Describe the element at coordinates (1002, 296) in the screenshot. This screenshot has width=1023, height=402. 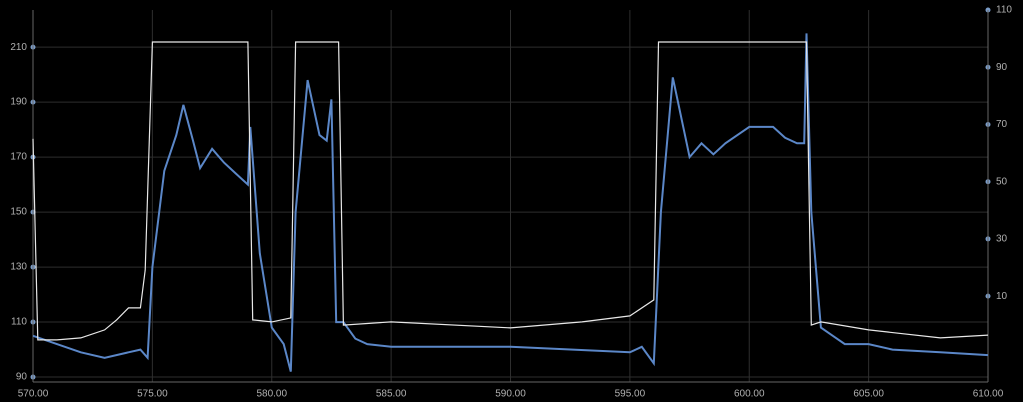
I see `y2-tick-label: 10` at that location.